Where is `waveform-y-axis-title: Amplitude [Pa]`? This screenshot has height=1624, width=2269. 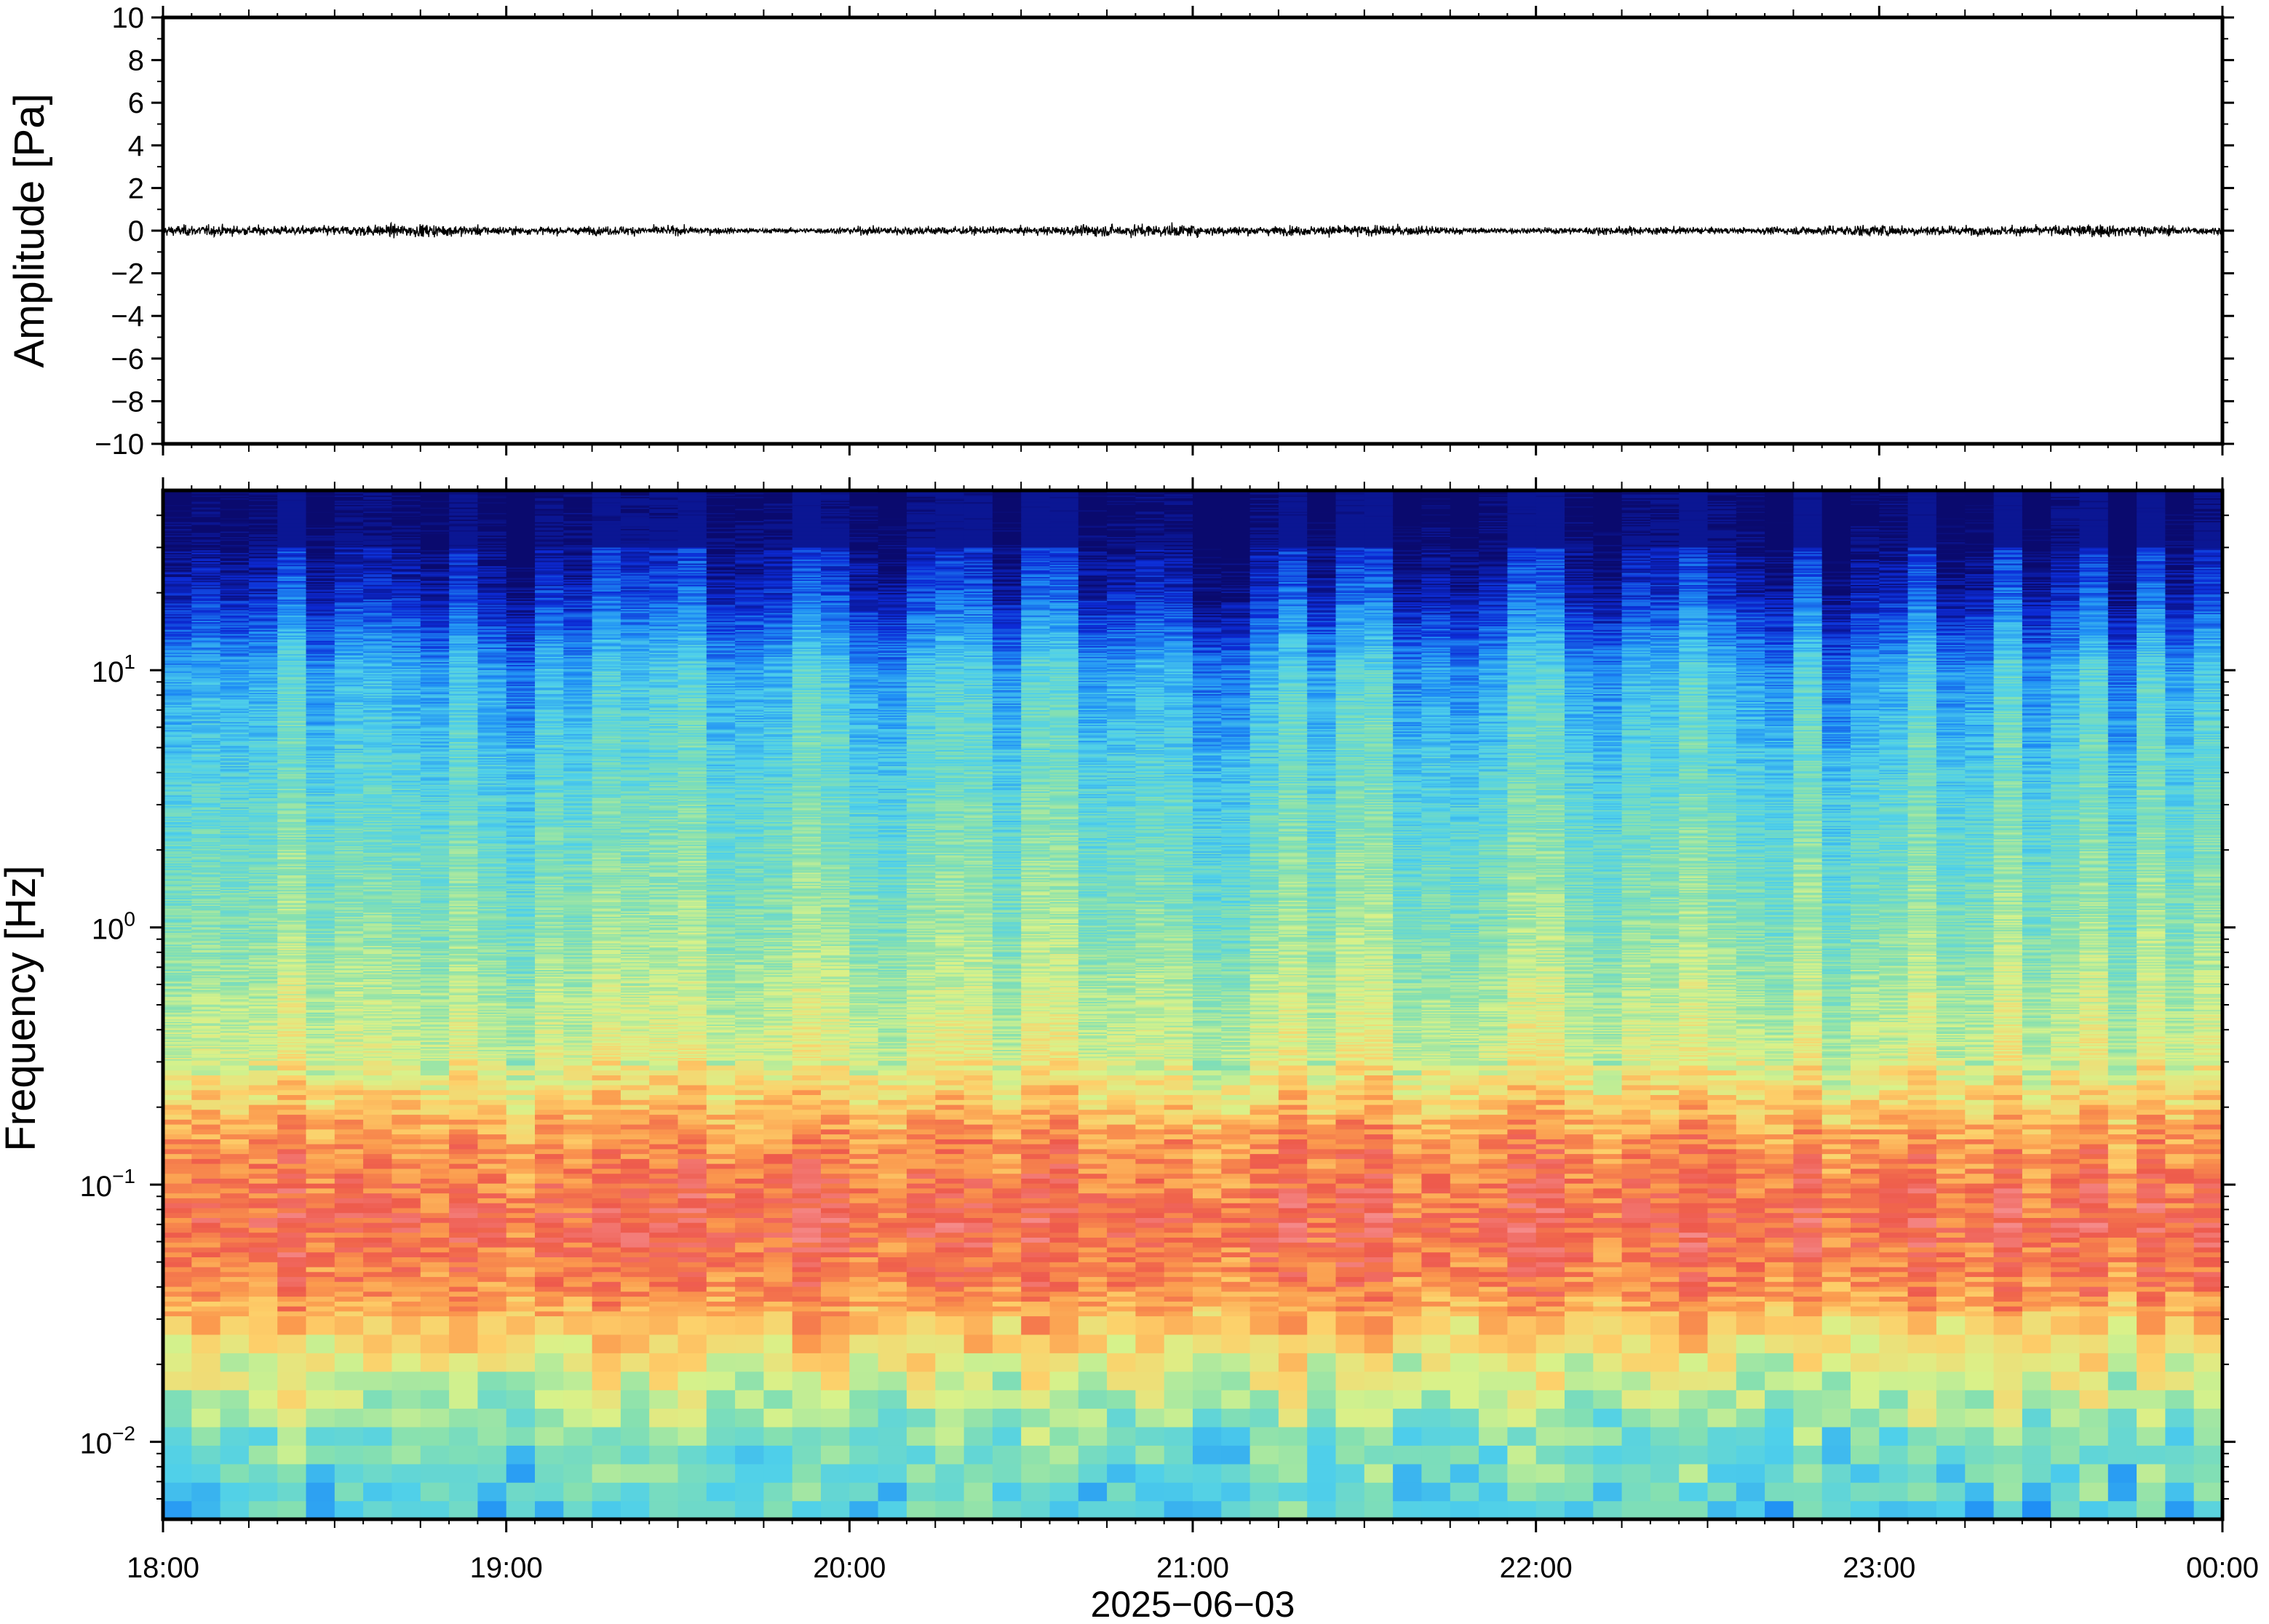 waveform-y-axis-title: Amplitude [Pa] is located at coordinates (30, 230).